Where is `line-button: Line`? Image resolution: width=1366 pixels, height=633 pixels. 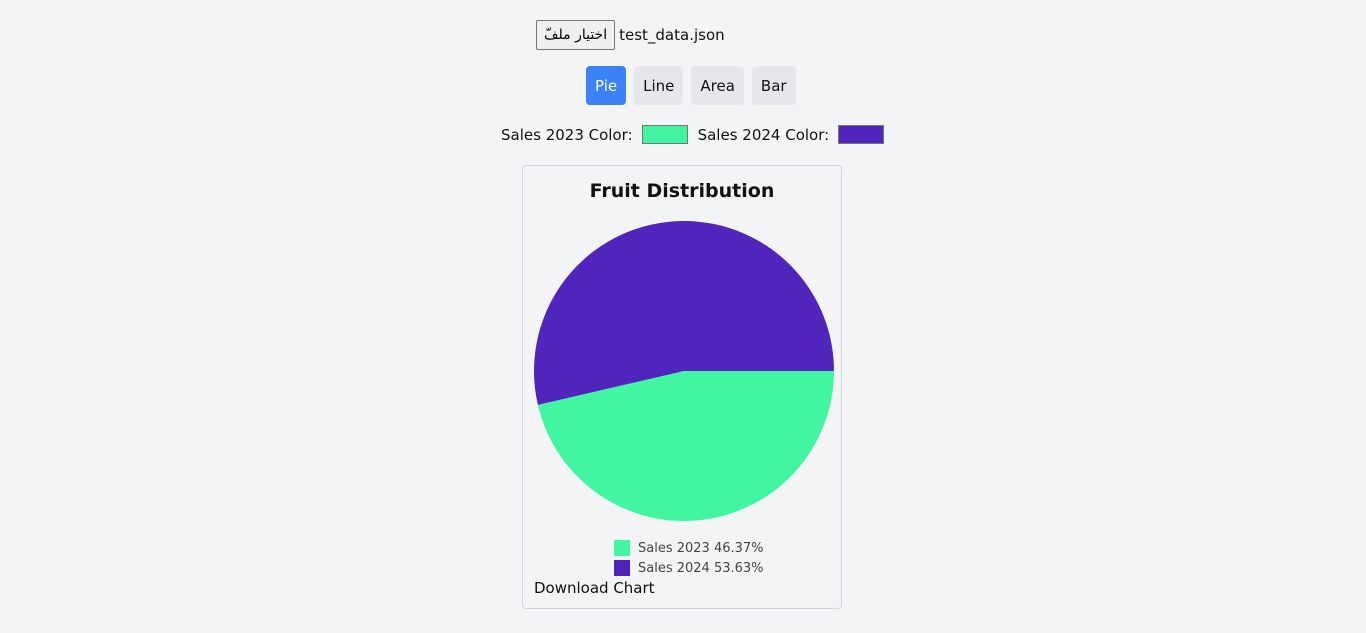 line-button: Line is located at coordinates (659, 85).